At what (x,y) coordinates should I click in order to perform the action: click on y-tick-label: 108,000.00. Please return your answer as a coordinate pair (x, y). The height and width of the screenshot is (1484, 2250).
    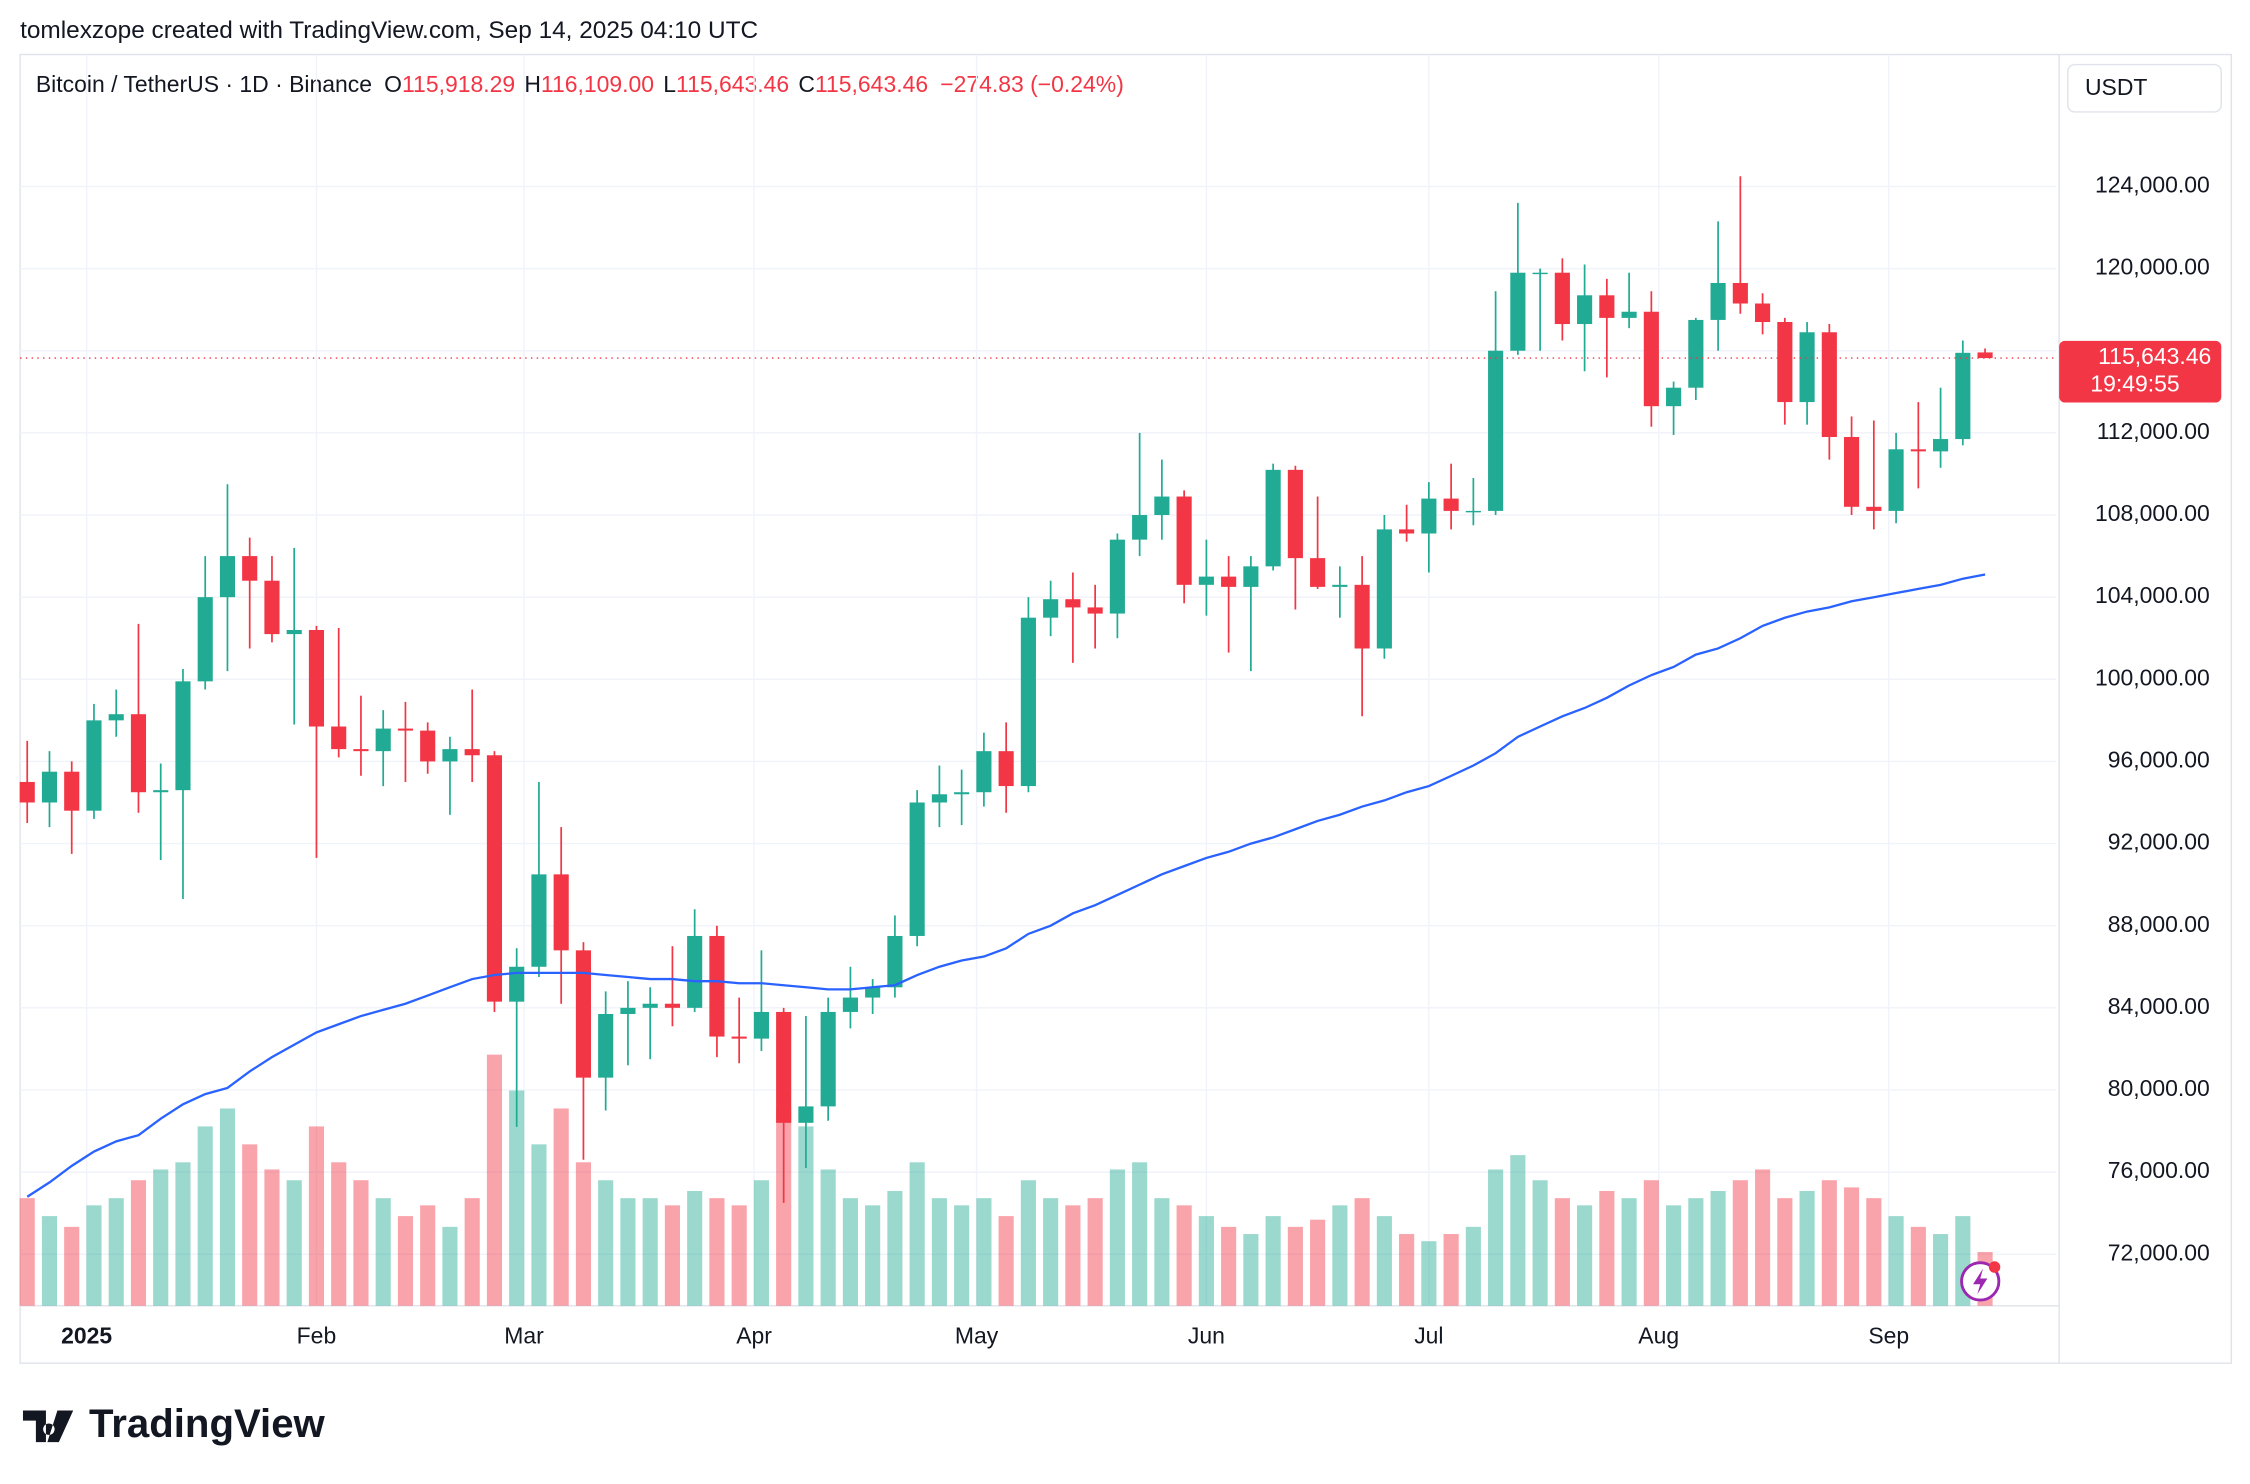
    Looking at the image, I should click on (2152, 513).